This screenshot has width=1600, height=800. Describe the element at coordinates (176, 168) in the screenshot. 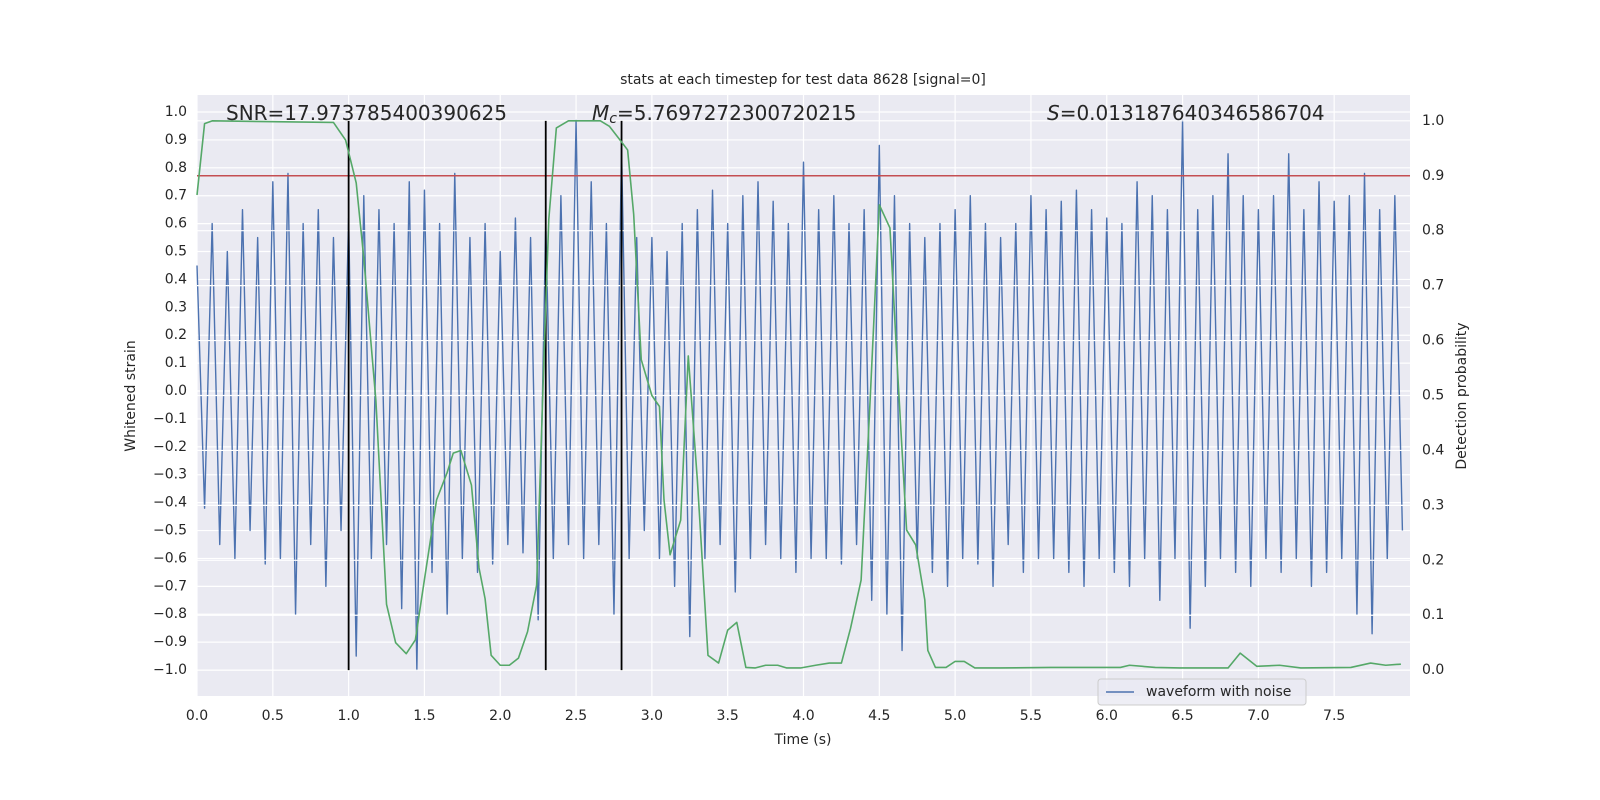

I see `y-tick-label: 0.8` at that location.